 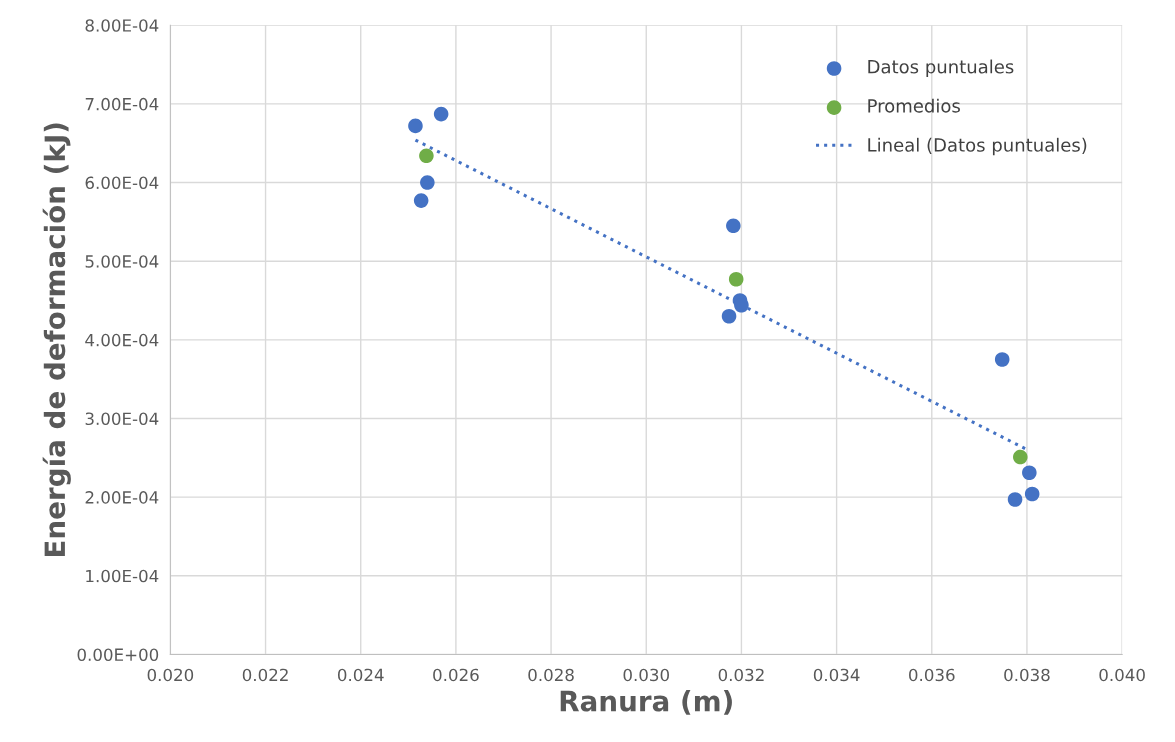 I want to click on y-tick-label: 2.00E-04, so click(x=122, y=497).